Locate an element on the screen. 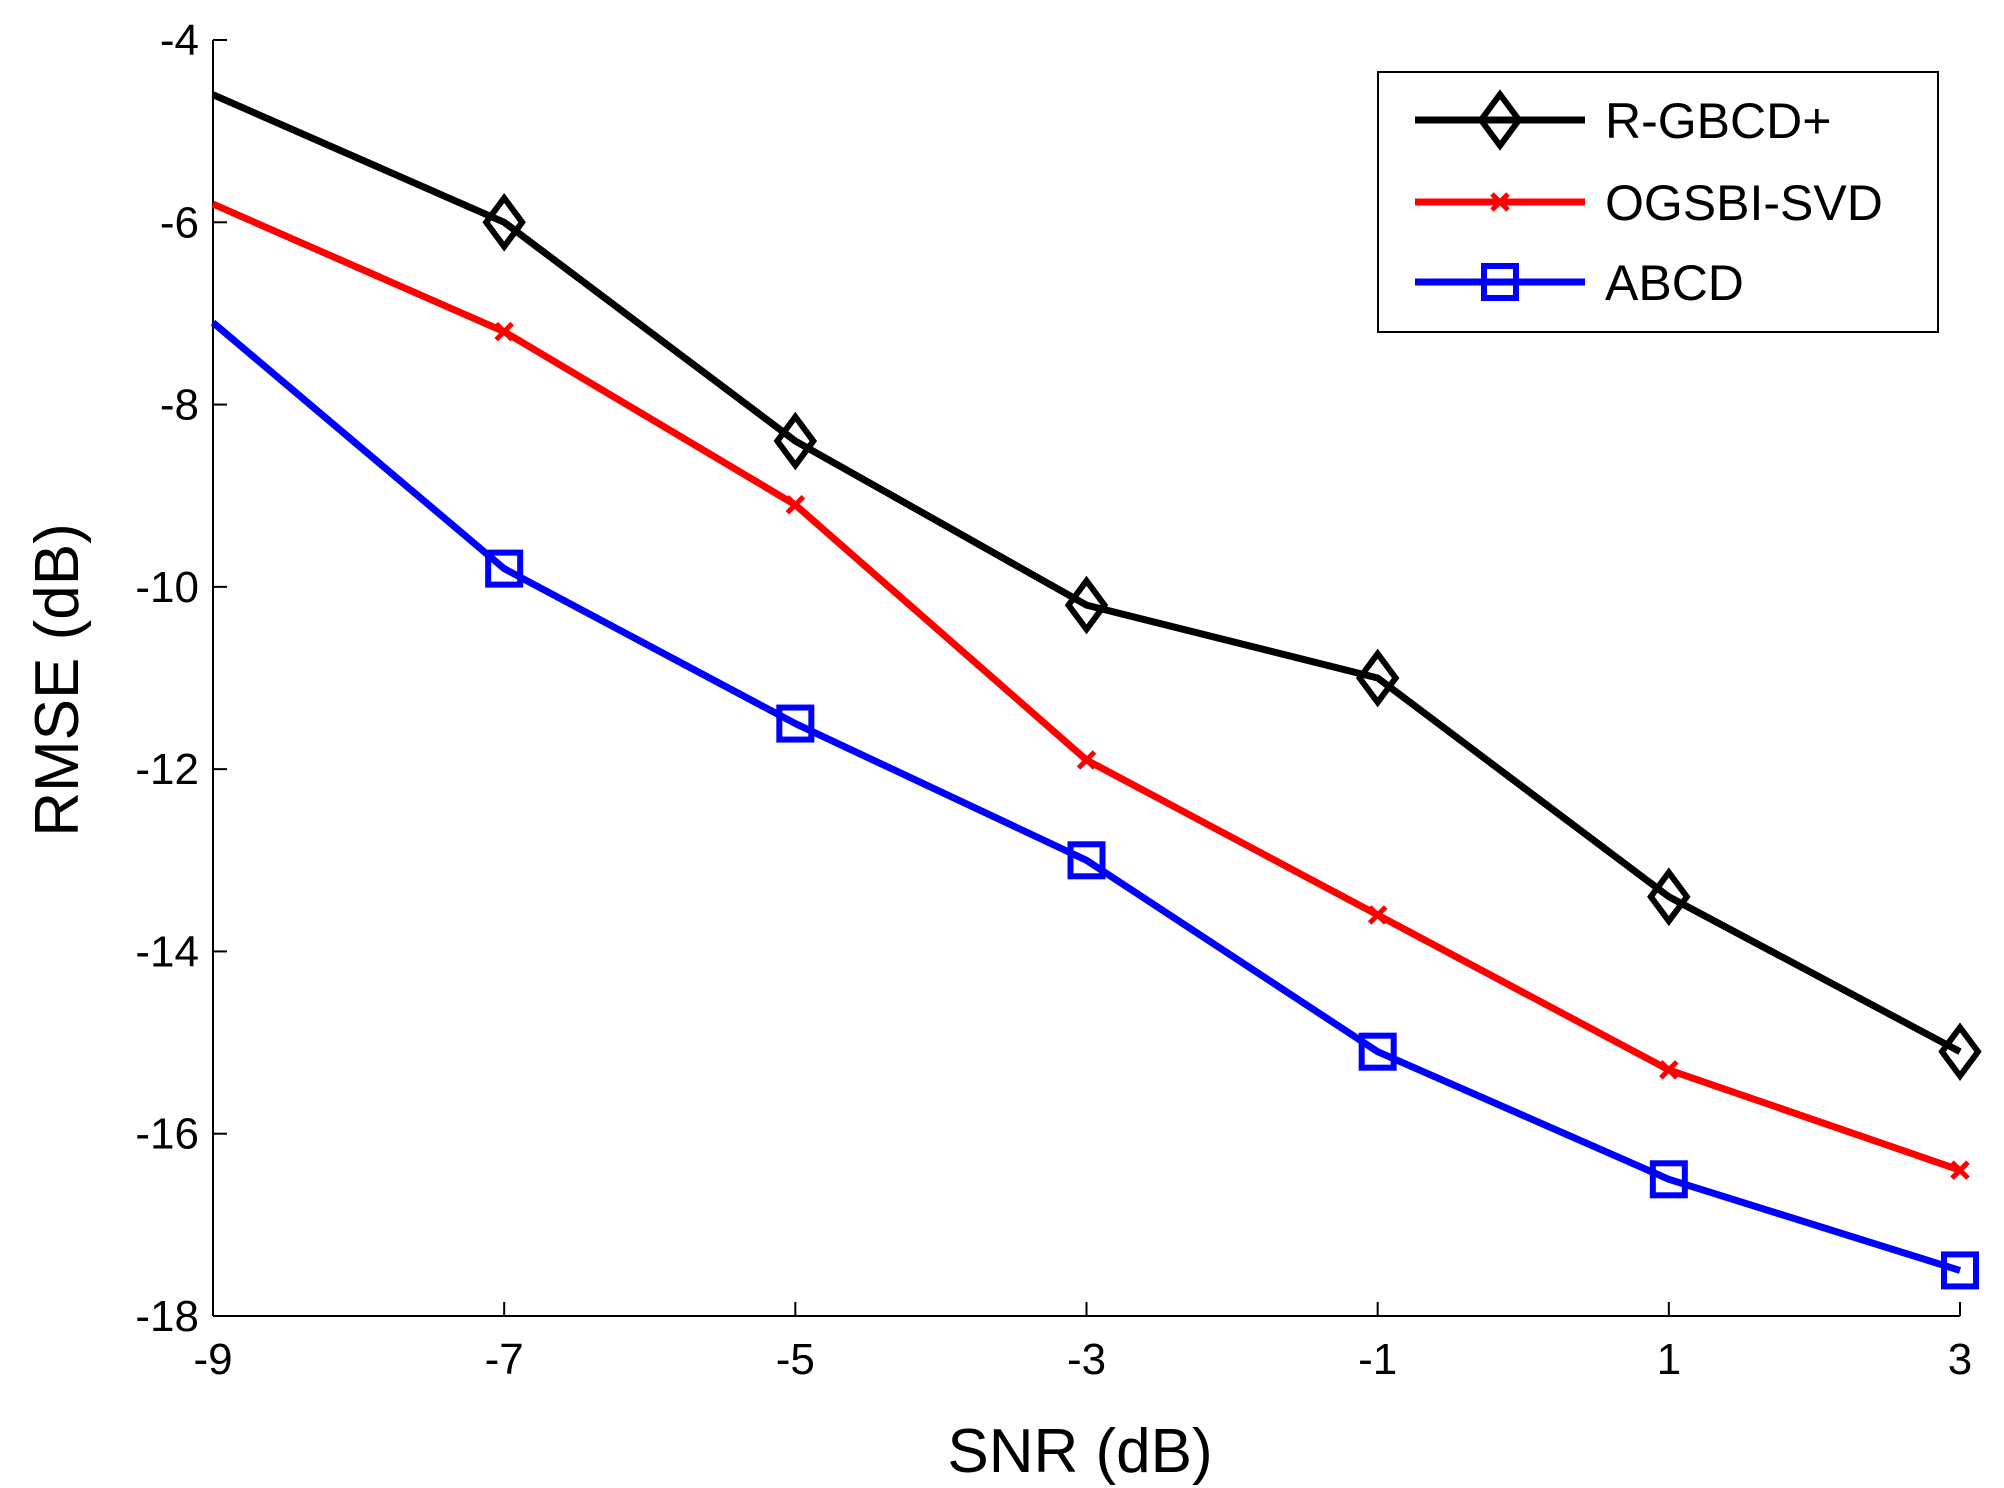 The width and height of the screenshot is (2004, 1488). y-tick-label: -4 is located at coordinates (179, 40).